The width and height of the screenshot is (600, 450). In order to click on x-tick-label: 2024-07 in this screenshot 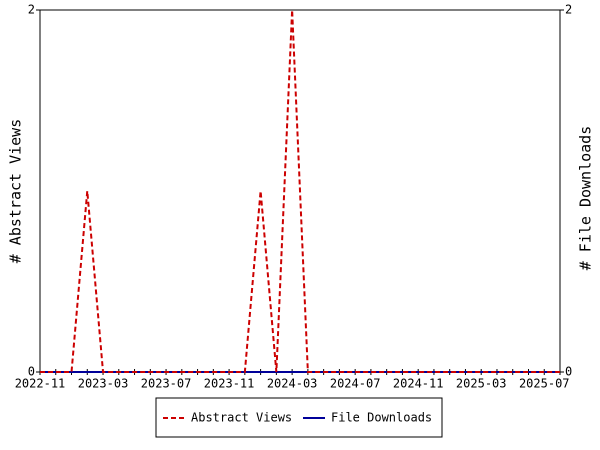, I will do `click(355, 384)`.